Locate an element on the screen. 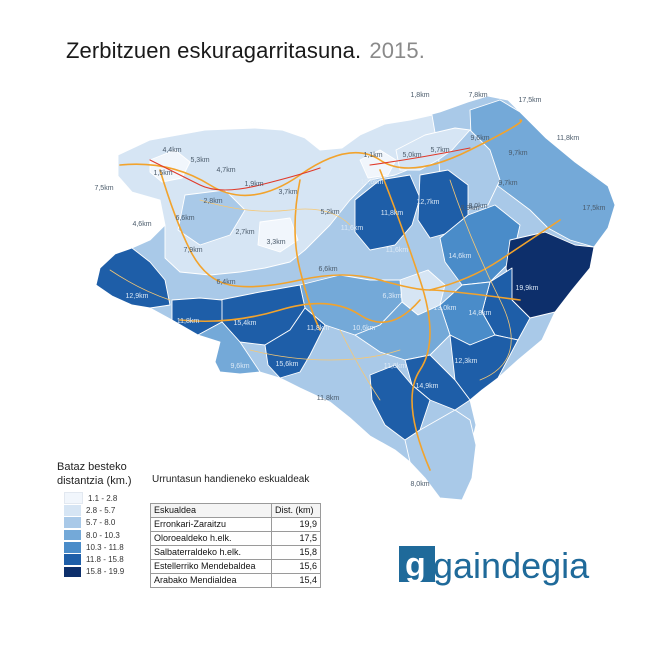  legend-range: 5.7 - 8.0 is located at coordinates (101, 523).